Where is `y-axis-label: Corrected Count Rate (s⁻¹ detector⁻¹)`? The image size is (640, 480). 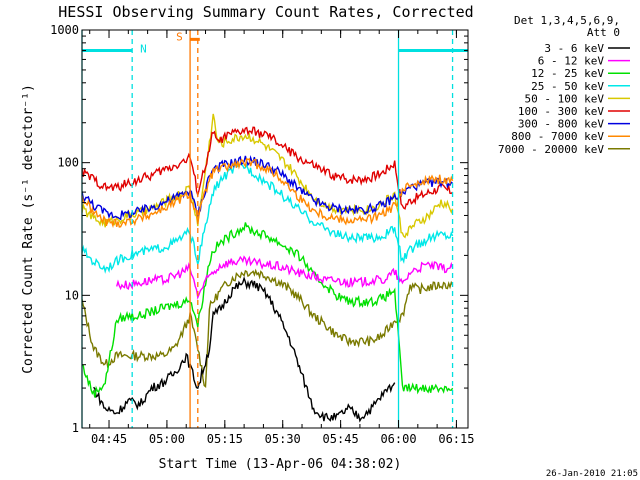
y-axis-label: Corrected Count Rate (s⁻¹ detector⁻¹) is located at coordinates (28, 229).